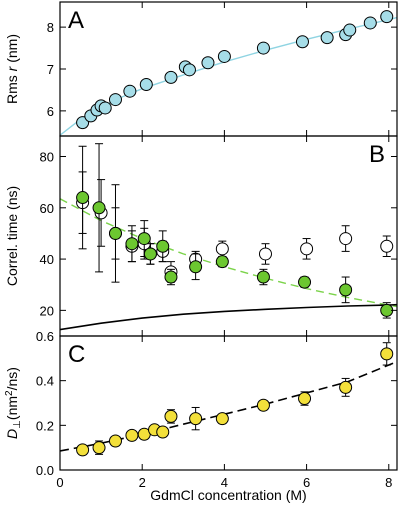  What do you see at coordinates (50, 111) in the screenshot?
I see `y-tick-label: 6` at bounding box center [50, 111].